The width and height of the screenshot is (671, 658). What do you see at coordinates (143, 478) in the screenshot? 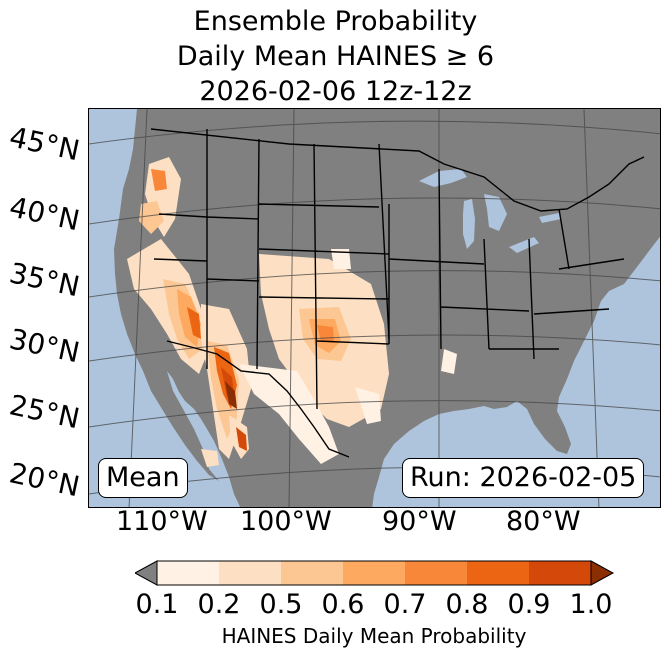
I see `stat-label-box: Mean` at bounding box center [143, 478].